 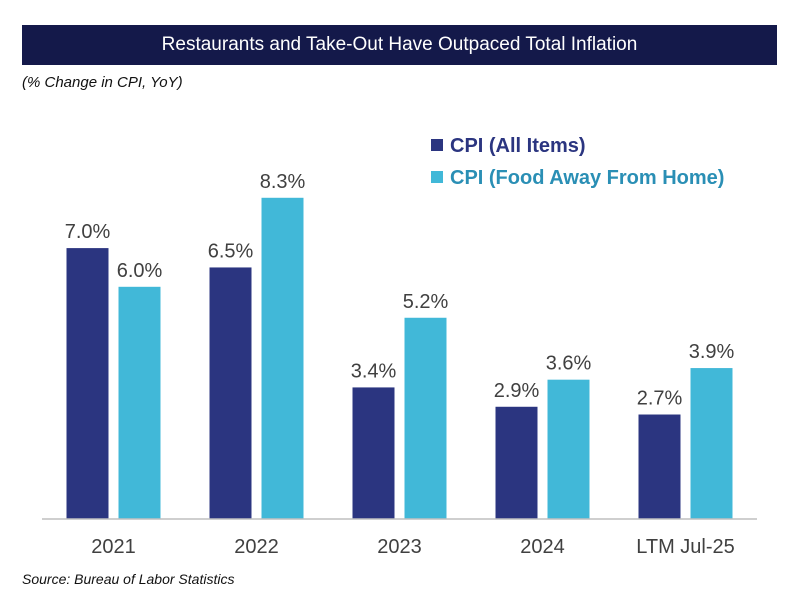 I want to click on legend-swatch-cpi-all-items, so click(x=437, y=145).